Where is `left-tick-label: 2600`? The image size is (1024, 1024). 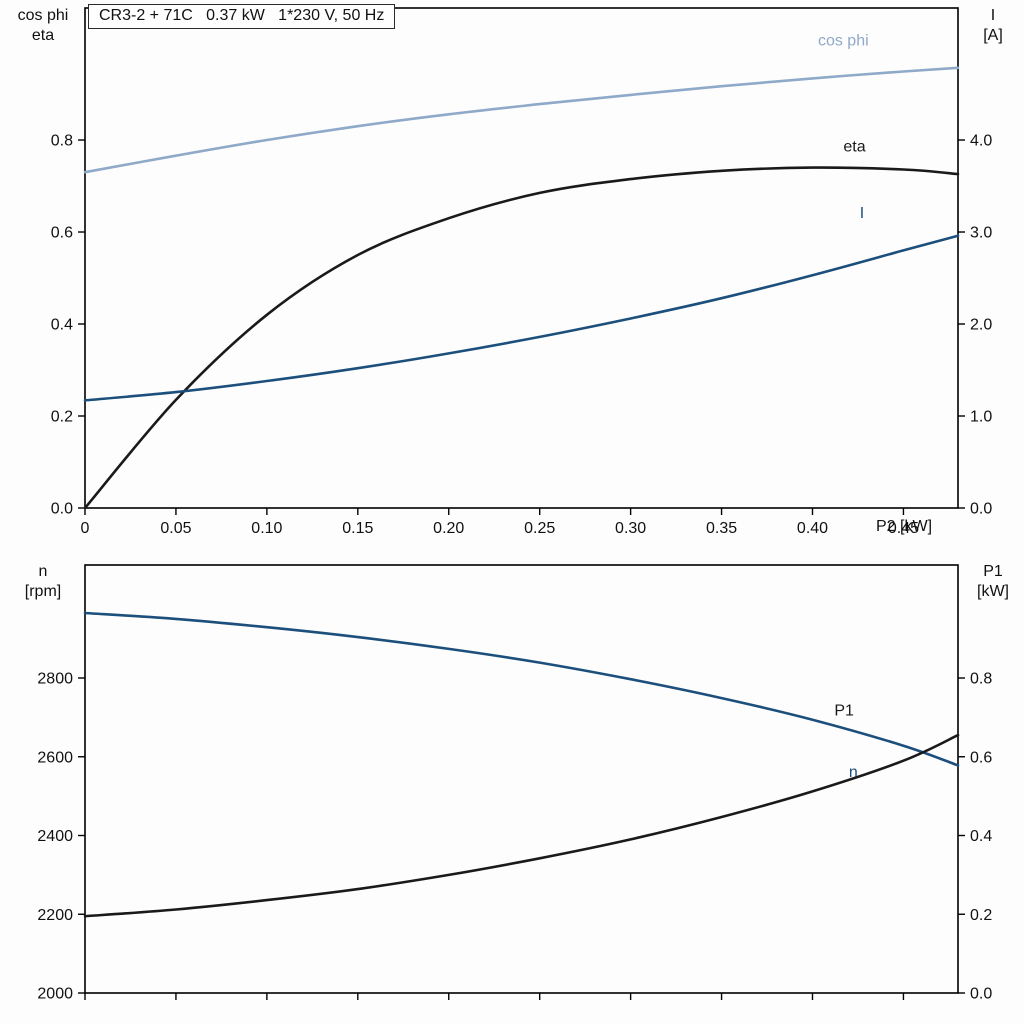
left-tick-label: 2600 is located at coordinates (55, 757).